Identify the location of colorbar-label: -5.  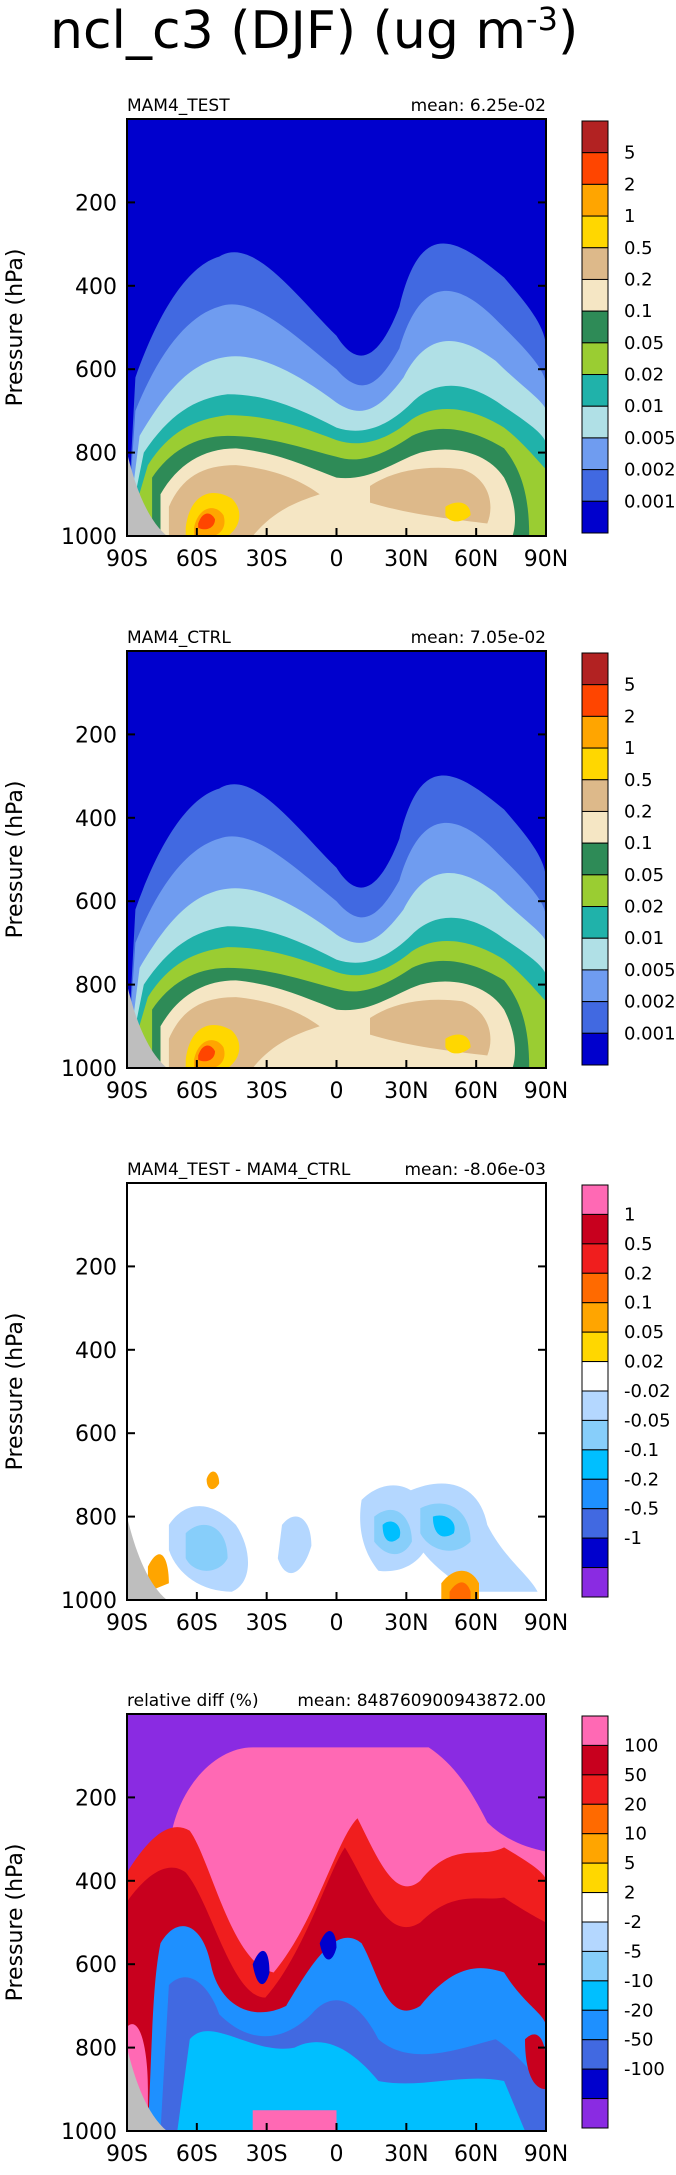
(633, 1951).